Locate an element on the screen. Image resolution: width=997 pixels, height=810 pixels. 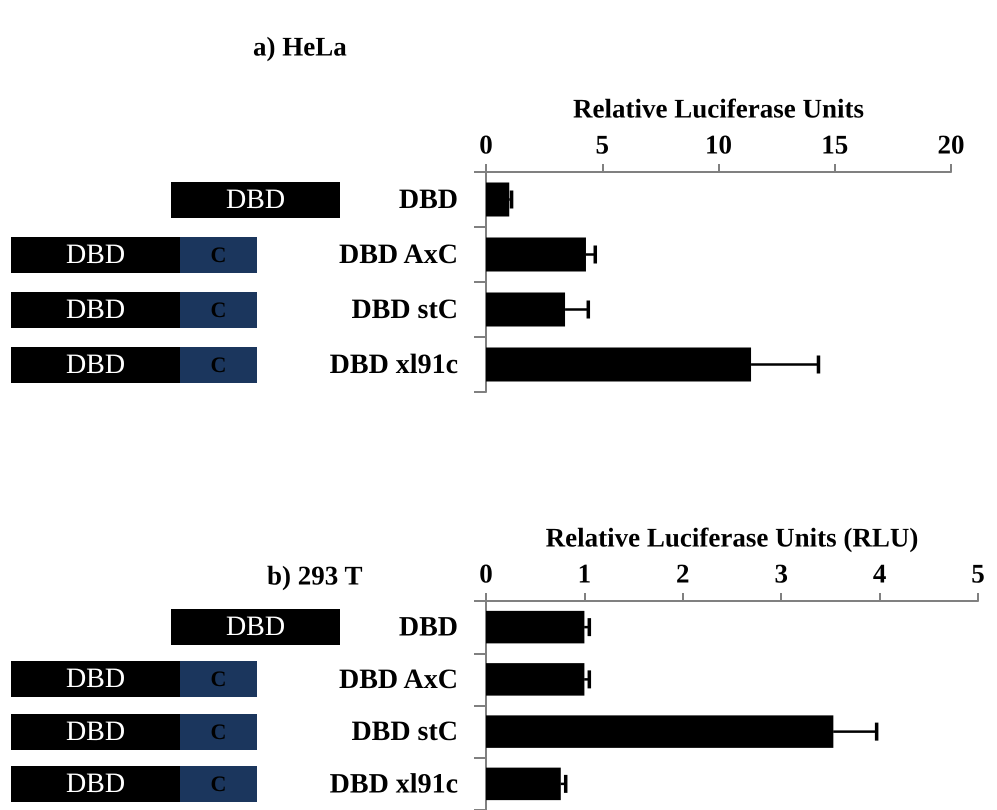
x-tick-label: 4 is located at coordinates (879, 573).